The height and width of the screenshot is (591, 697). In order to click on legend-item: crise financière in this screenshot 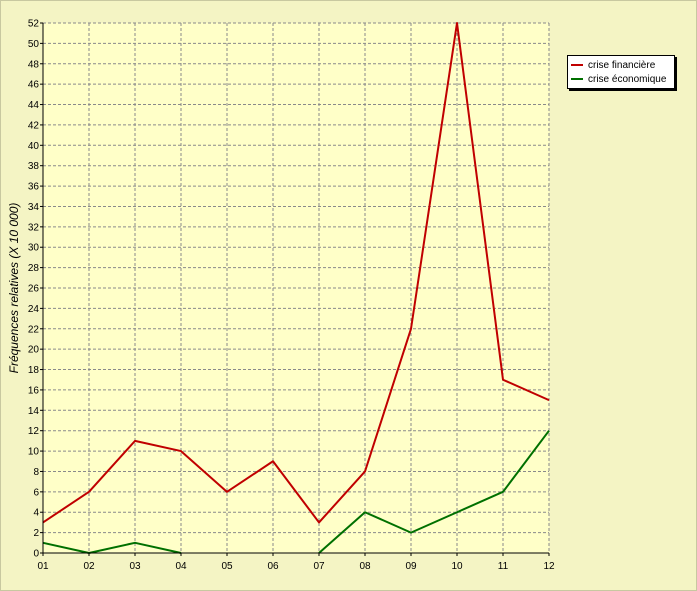, I will do `click(621, 65)`.